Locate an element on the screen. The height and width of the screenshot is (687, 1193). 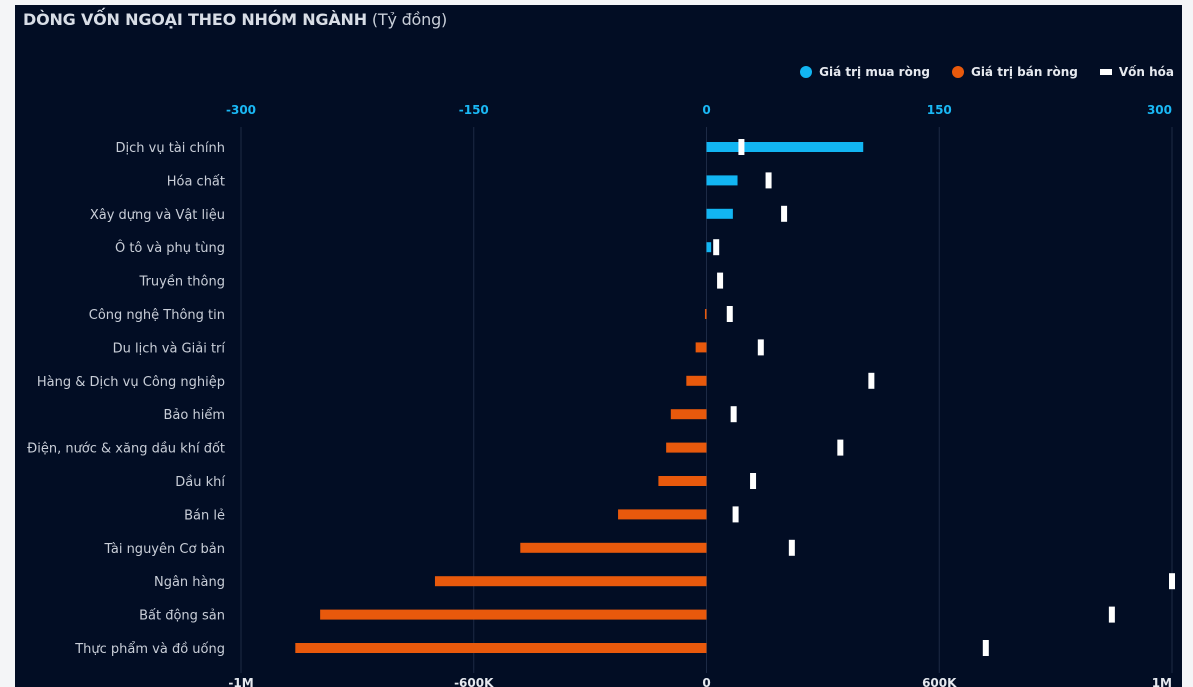
bottom-axis-tick-label: 1M is located at coordinates (1162, 681).